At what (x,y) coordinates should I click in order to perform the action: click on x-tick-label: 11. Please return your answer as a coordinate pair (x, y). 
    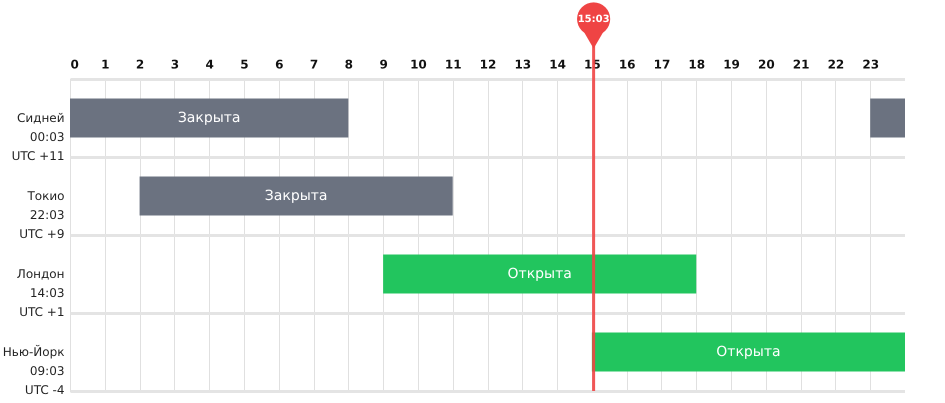
    Looking at the image, I should click on (453, 65).